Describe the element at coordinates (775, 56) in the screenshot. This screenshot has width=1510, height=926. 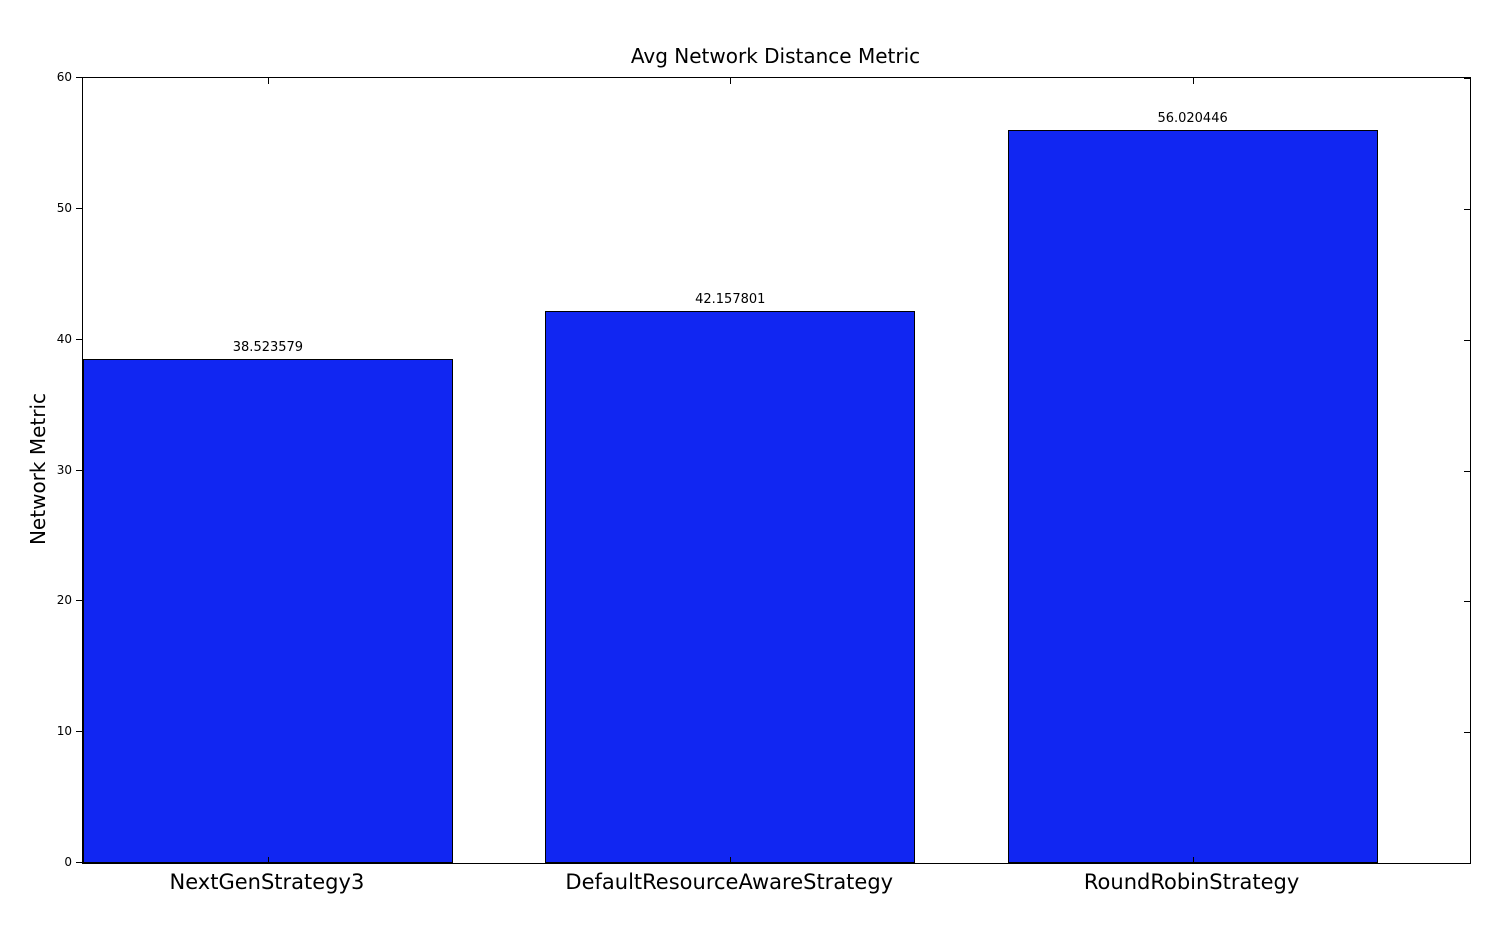
I see `chart-title: Avg Network Distance Metric` at that location.